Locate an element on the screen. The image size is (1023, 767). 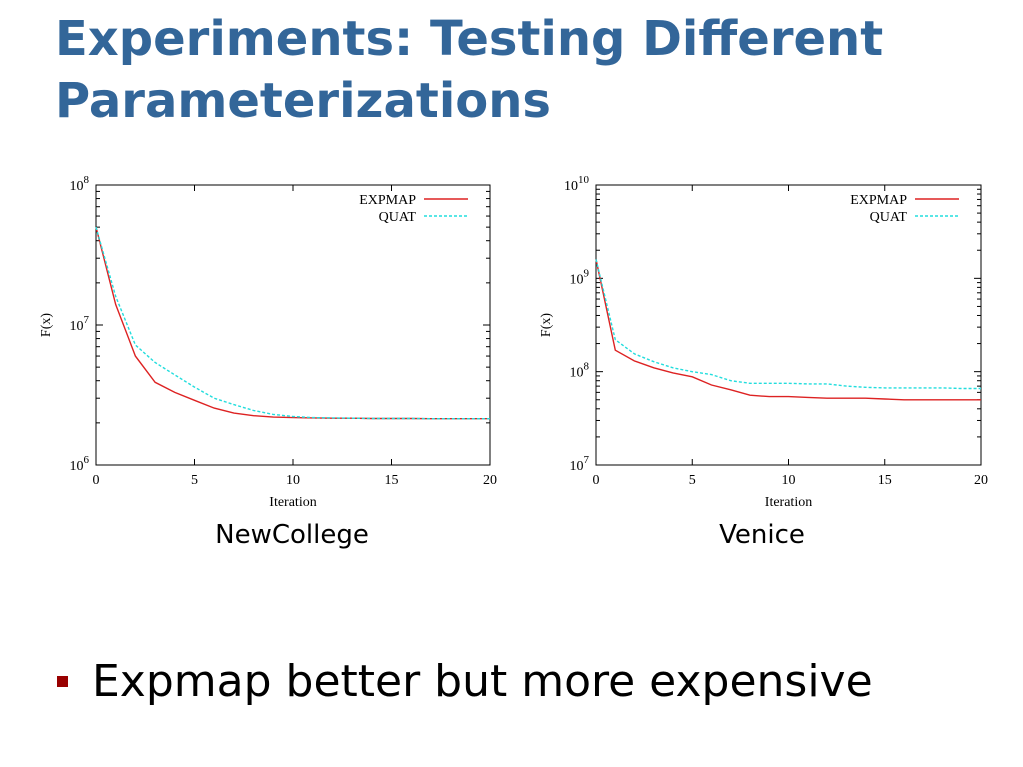
square-bullet-icon is located at coordinates (62, 681).